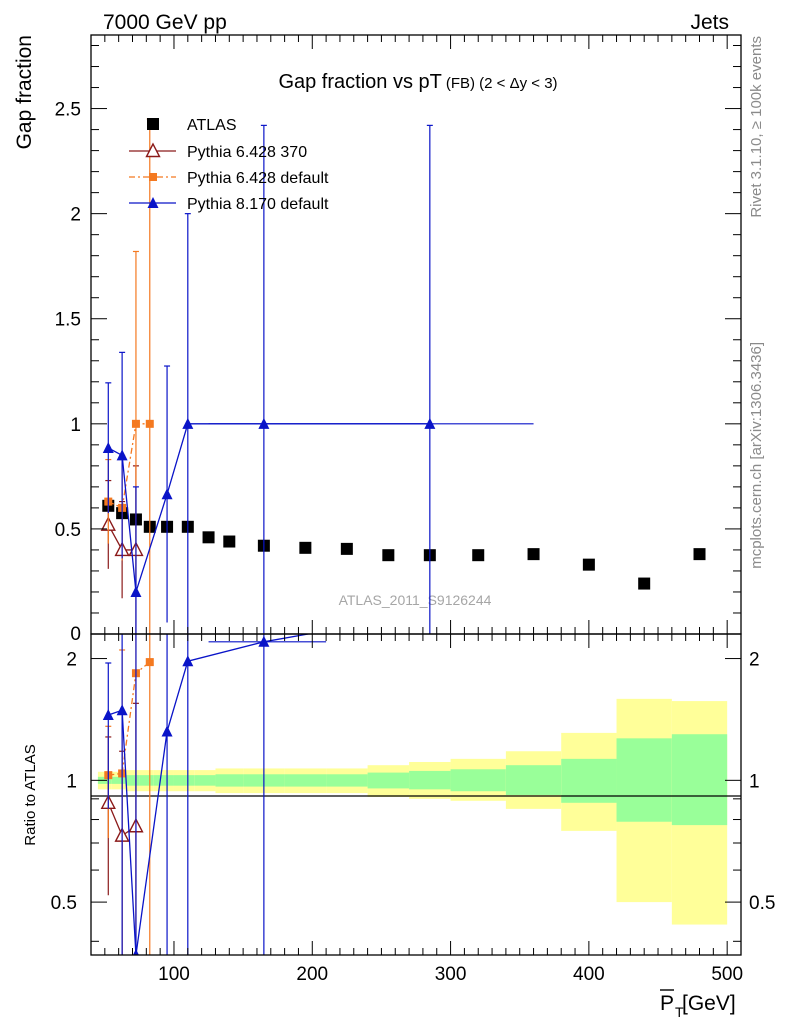  Describe the element at coordinates (667, 1003) in the screenshot. I see `x-axis-title-main: P` at that location.